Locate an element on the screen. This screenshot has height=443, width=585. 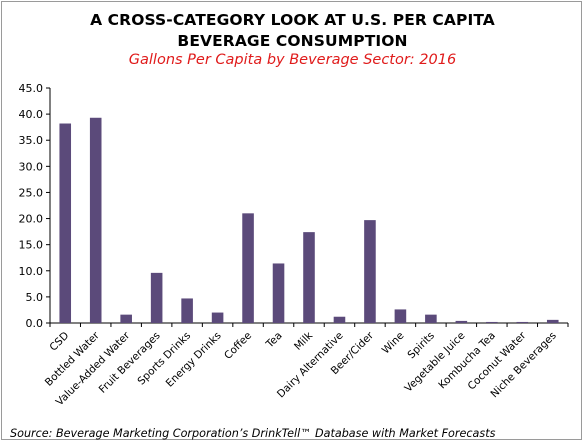
x-tick-label: Energy Drinks is located at coordinates (194, 360).